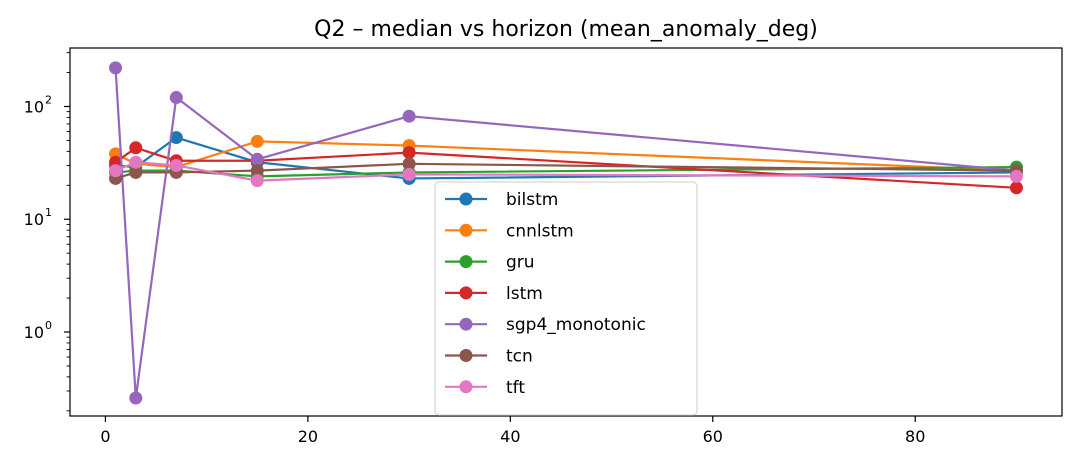  Describe the element at coordinates (566, 171) in the screenshot. I see `series-tft` at that location.